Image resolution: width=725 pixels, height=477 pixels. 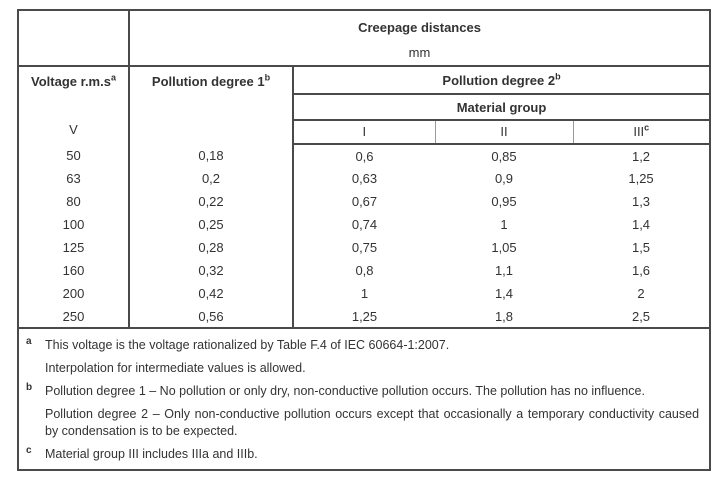 What do you see at coordinates (641, 270) in the screenshot?
I see `cell-g3: 1,6` at bounding box center [641, 270].